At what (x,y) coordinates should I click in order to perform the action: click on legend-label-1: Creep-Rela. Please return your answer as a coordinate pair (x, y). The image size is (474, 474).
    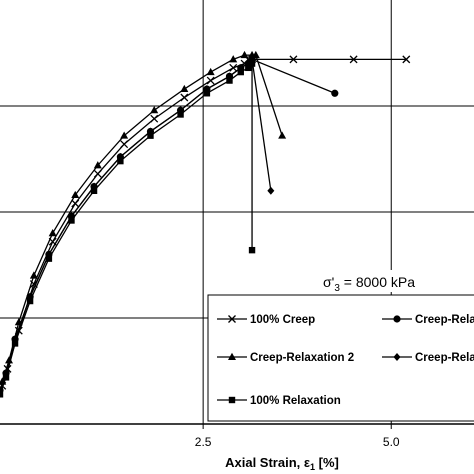
    Looking at the image, I should click on (444, 320).